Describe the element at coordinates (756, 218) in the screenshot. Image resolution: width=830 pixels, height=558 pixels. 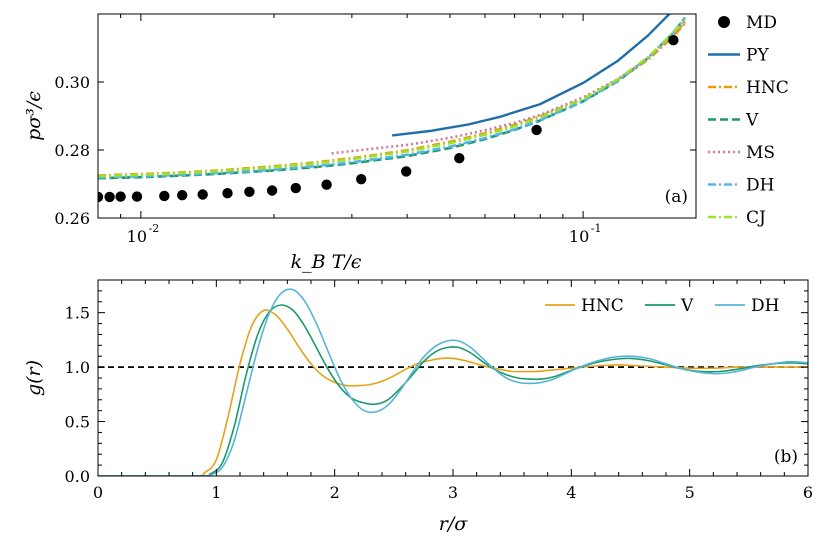
I see `legend-label-cj: CJ` at that location.